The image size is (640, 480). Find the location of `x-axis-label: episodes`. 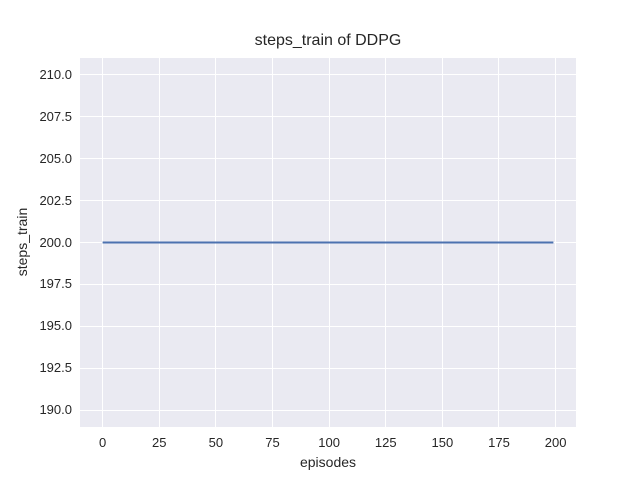

x-axis-label: episodes is located at coordinates (328, 462).